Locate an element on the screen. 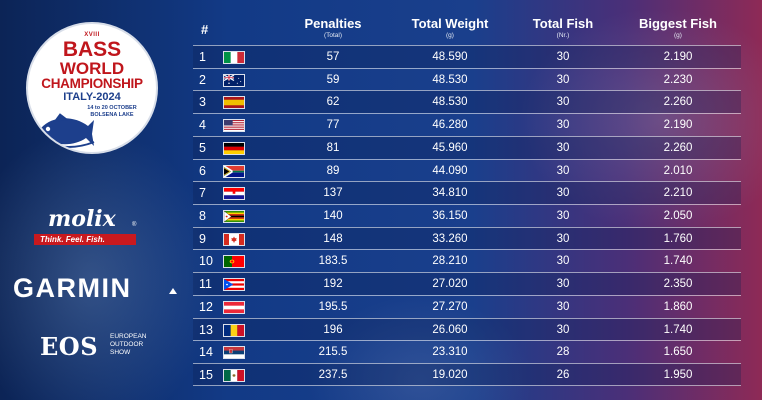 The width and height of the screenshot is (762, 400). rank-cell: 13 is located at coordinates (206, 329).